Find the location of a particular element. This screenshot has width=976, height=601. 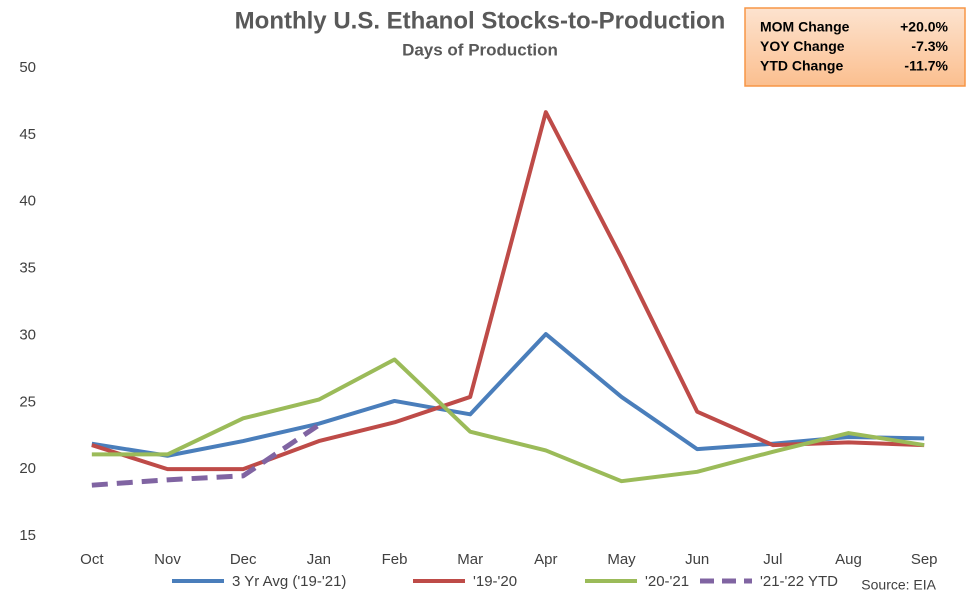

series-line is located at coordinates (206, 455).